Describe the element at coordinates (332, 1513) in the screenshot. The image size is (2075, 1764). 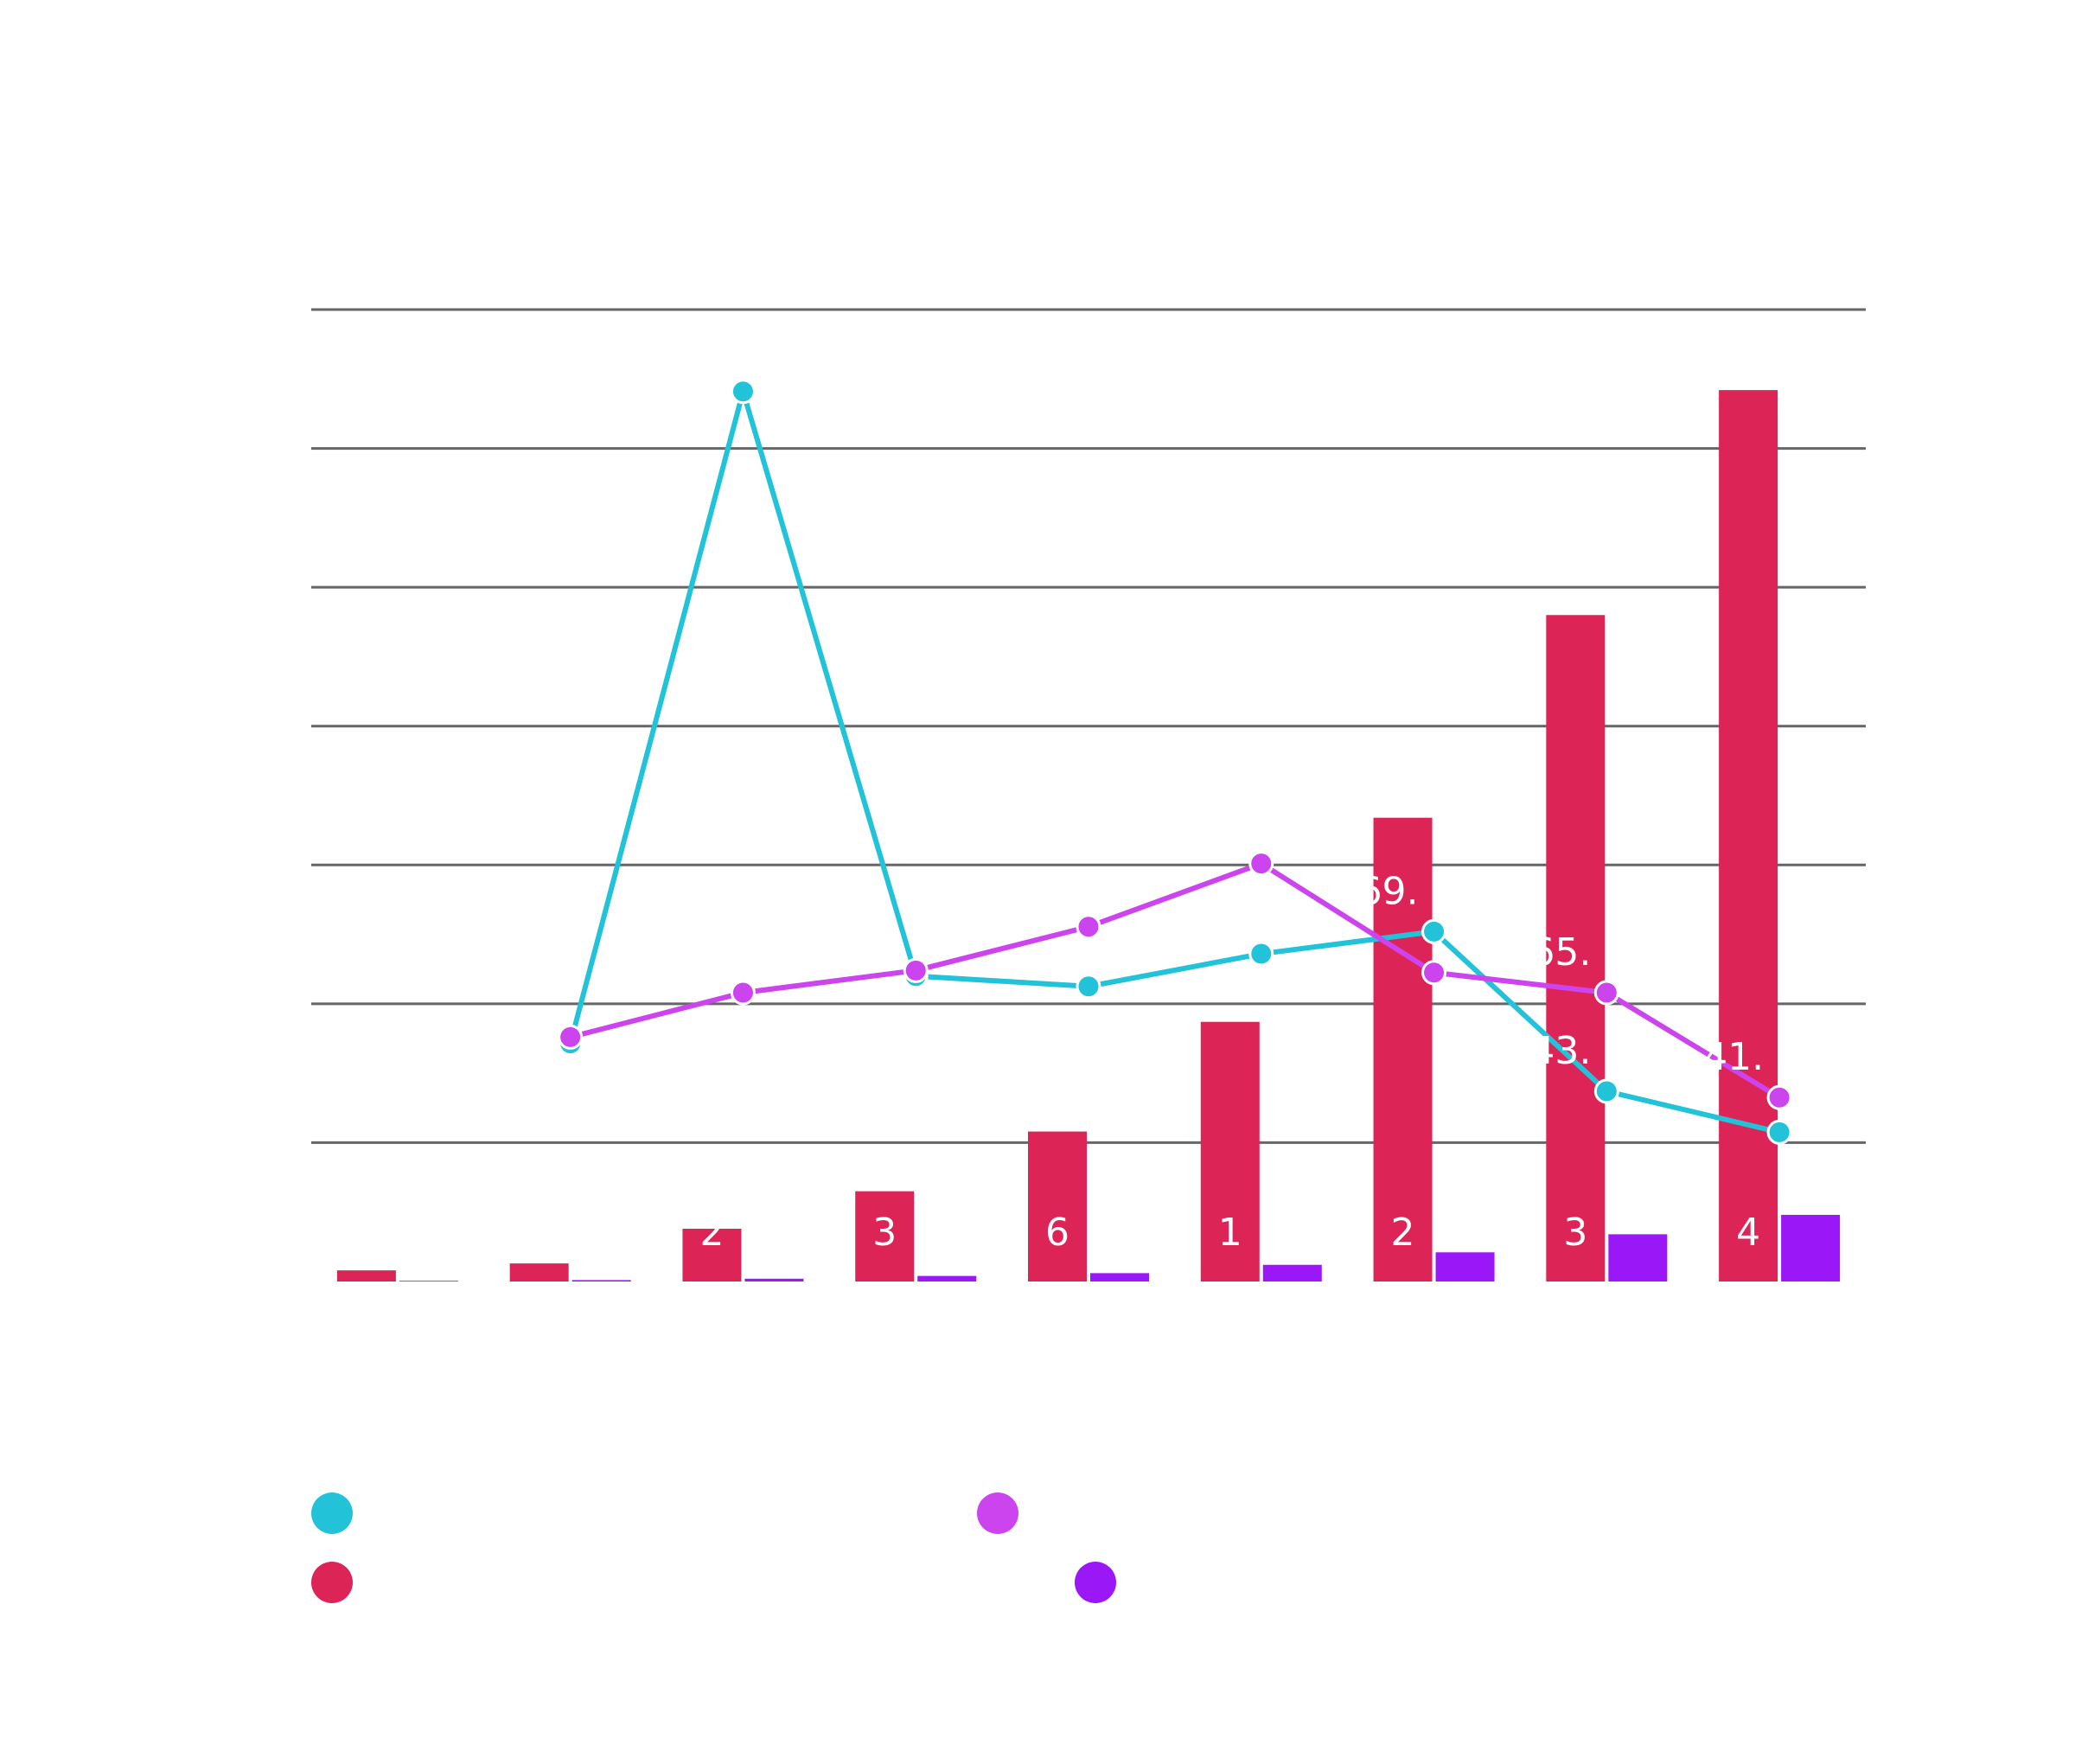
I see `legend-swatch-series-a` at that location.